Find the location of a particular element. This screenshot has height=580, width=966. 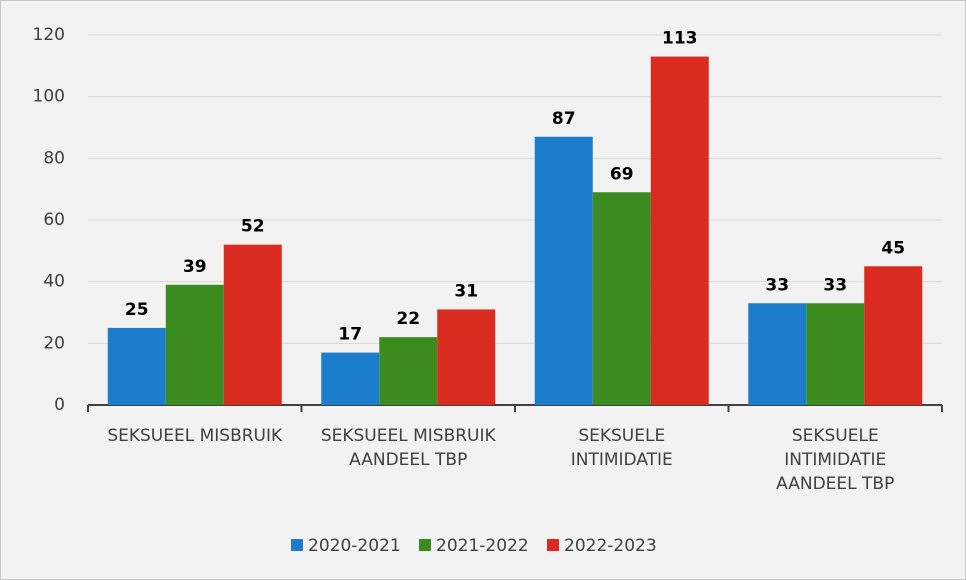

x-tick-label: SEKSUELE INTIMIDATIE is located at coordinates (621, 448).